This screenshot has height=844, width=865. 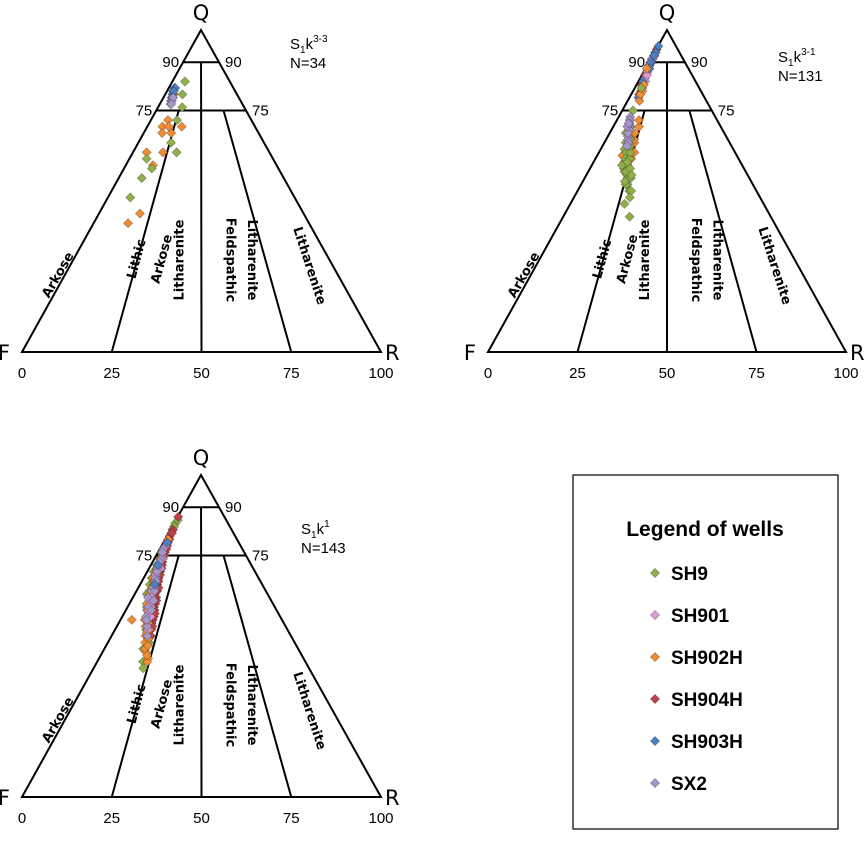 What do you see at coordinates (251, 260) in the screenshot?
I see `field-feldspathic-litharenite: Litharenite` at bounding box center [251, 260].